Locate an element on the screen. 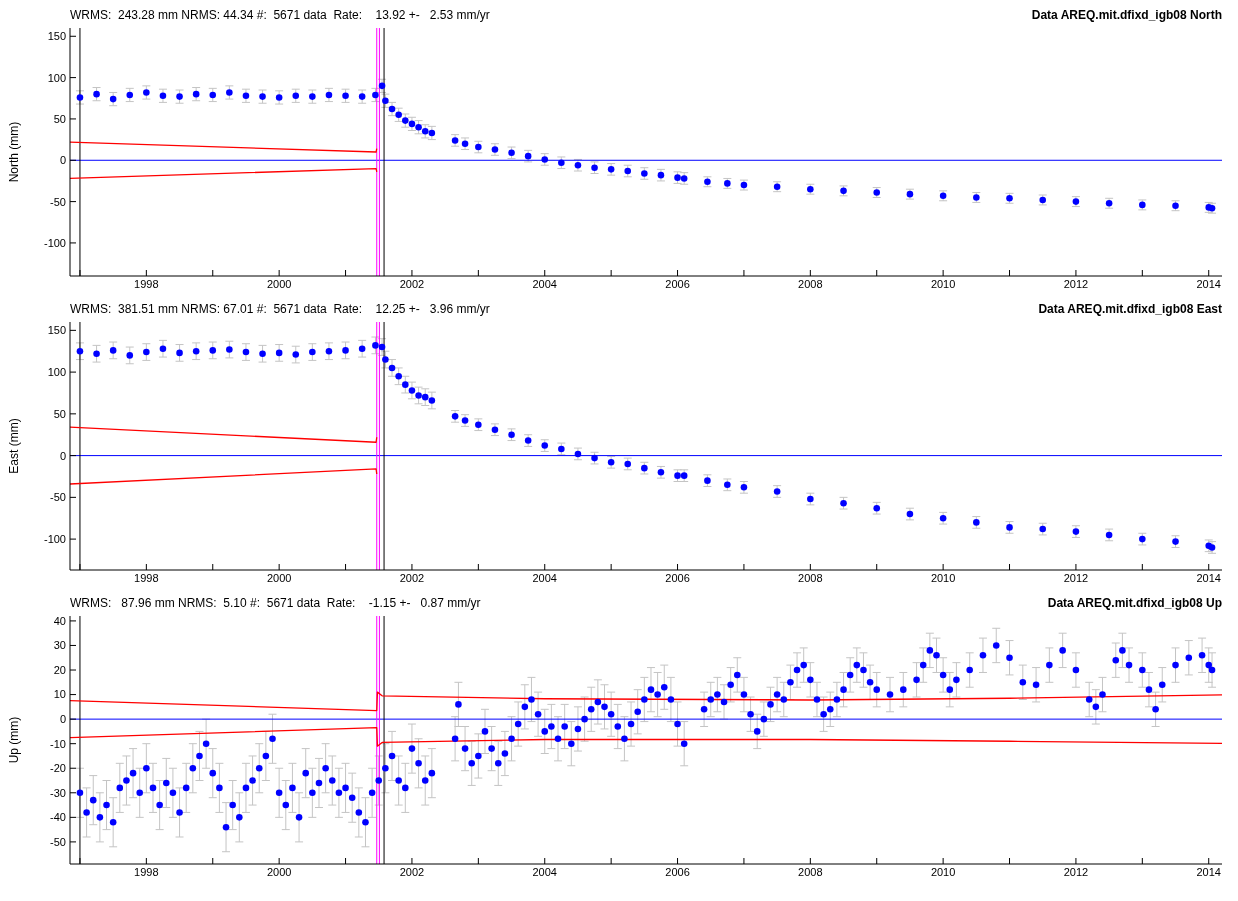 The image size is (1238, 901). y-tick-label: 30 is located at coordinates (59, 645).